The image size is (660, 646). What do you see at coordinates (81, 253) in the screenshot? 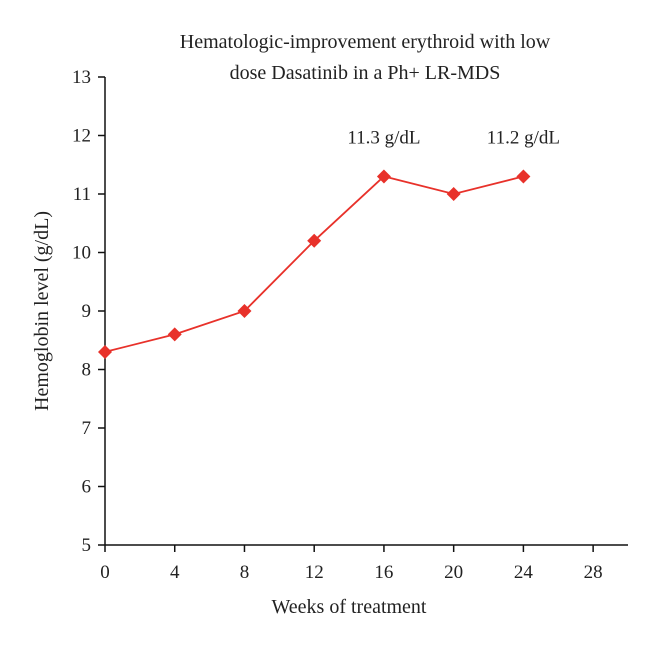
I see `y-tick-label: 10` at bounding box center [81, 253].